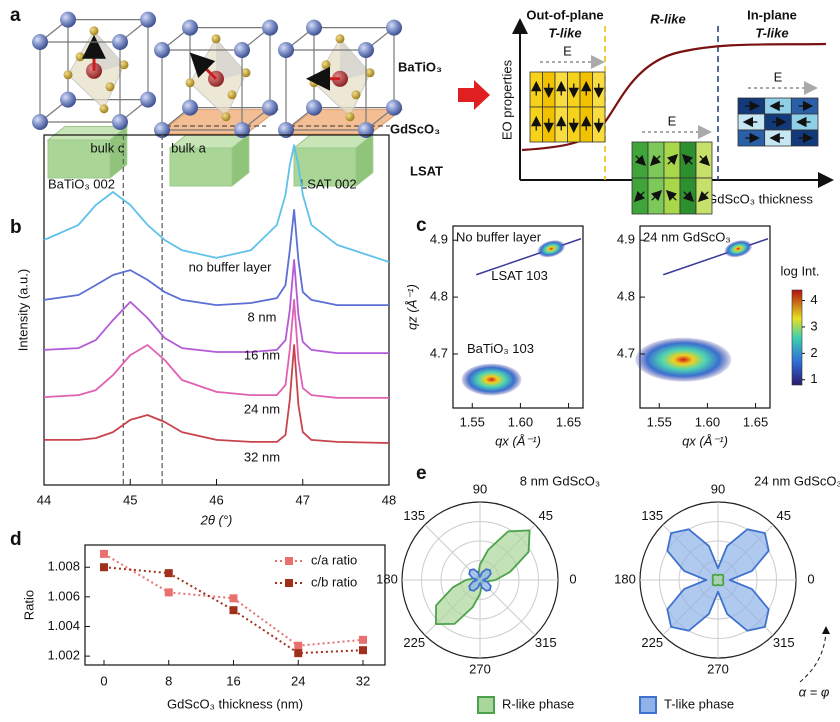 This screenshot has height=722, width=840. Describe the element at coordinates (262, 316) in the screenshot. I see `legend-label: 8 nm` at that location.